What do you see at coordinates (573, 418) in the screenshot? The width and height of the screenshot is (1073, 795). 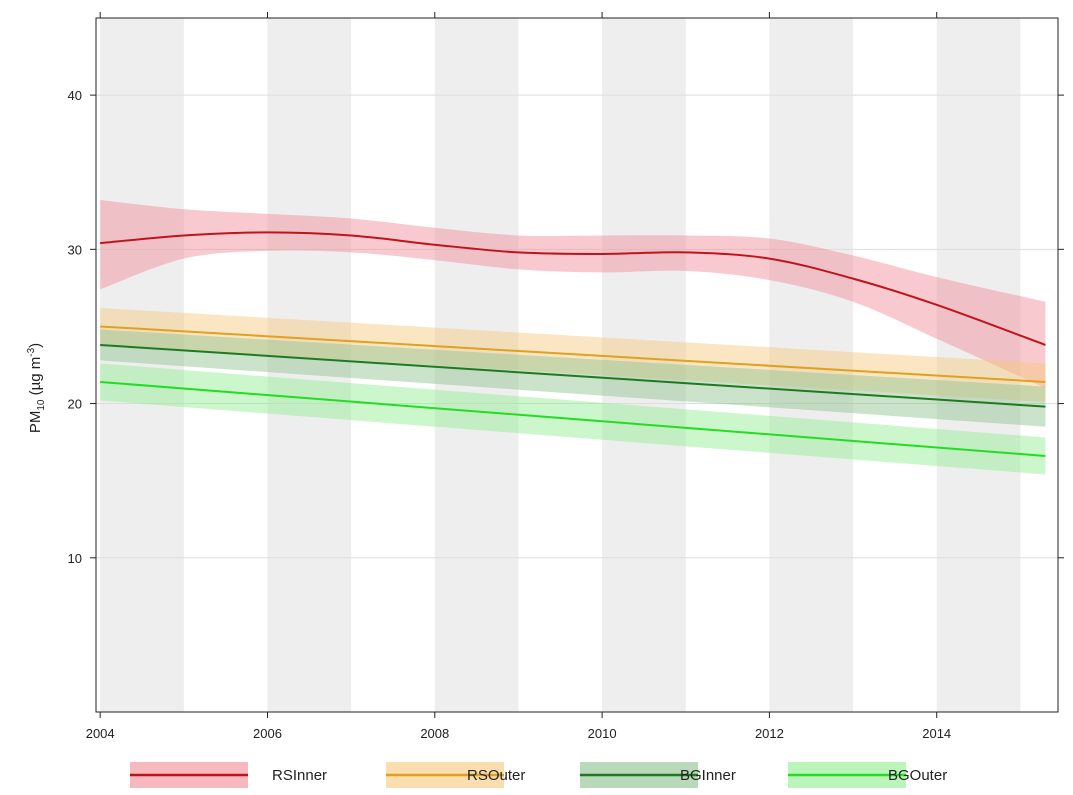 I see `line-bgouter` at bounding box center [573, 418].